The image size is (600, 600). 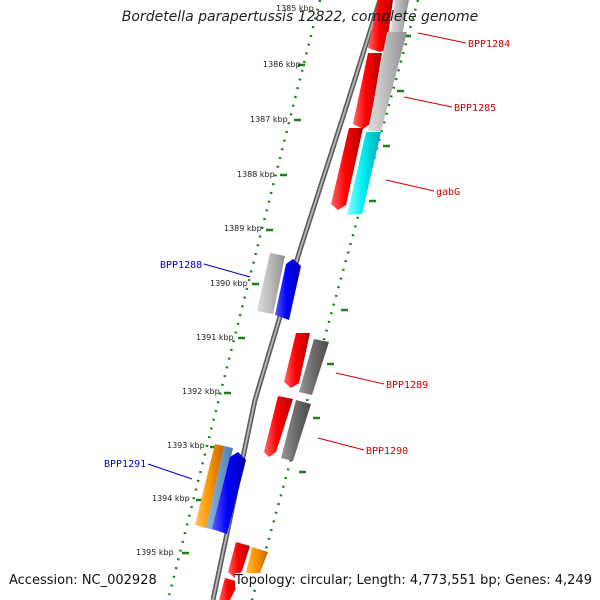 I want to click on gene-label-gabg: gabG, so click(x=448, y=192).